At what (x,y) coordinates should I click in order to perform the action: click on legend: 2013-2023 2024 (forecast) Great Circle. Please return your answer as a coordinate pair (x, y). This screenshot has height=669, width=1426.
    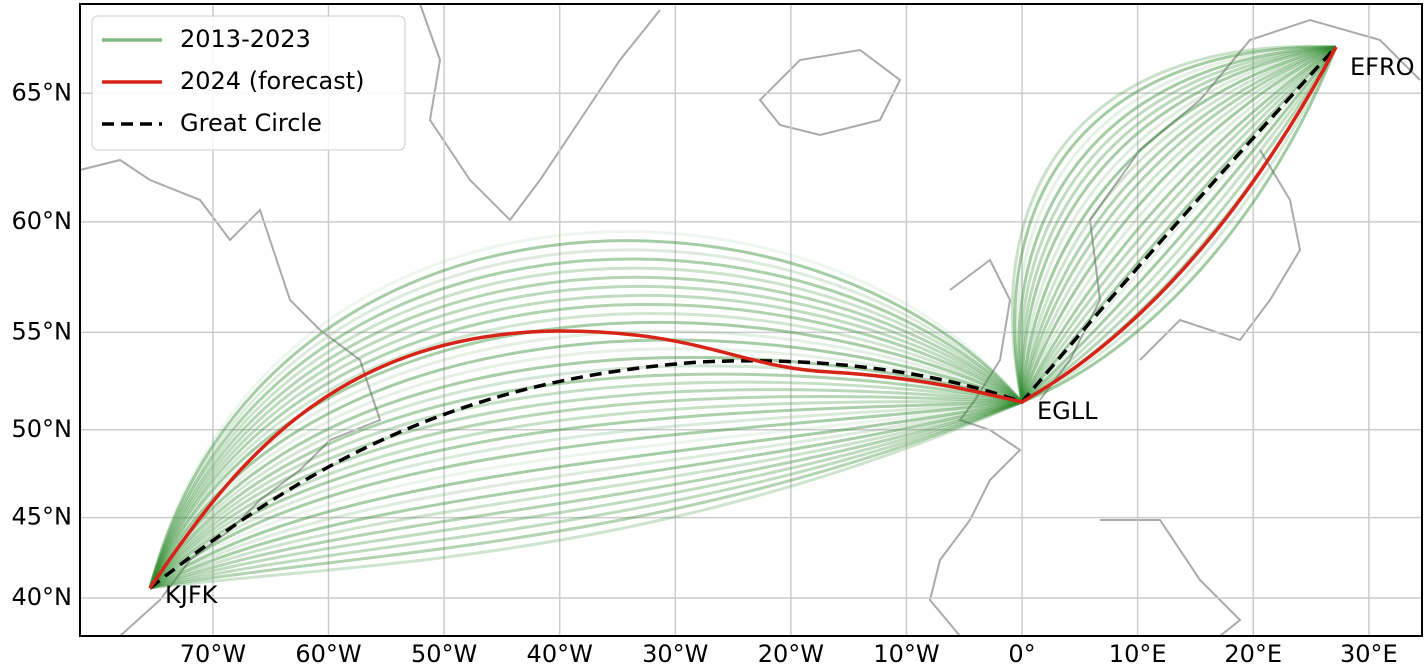
    Looking at the image, I should click on (248, 83).